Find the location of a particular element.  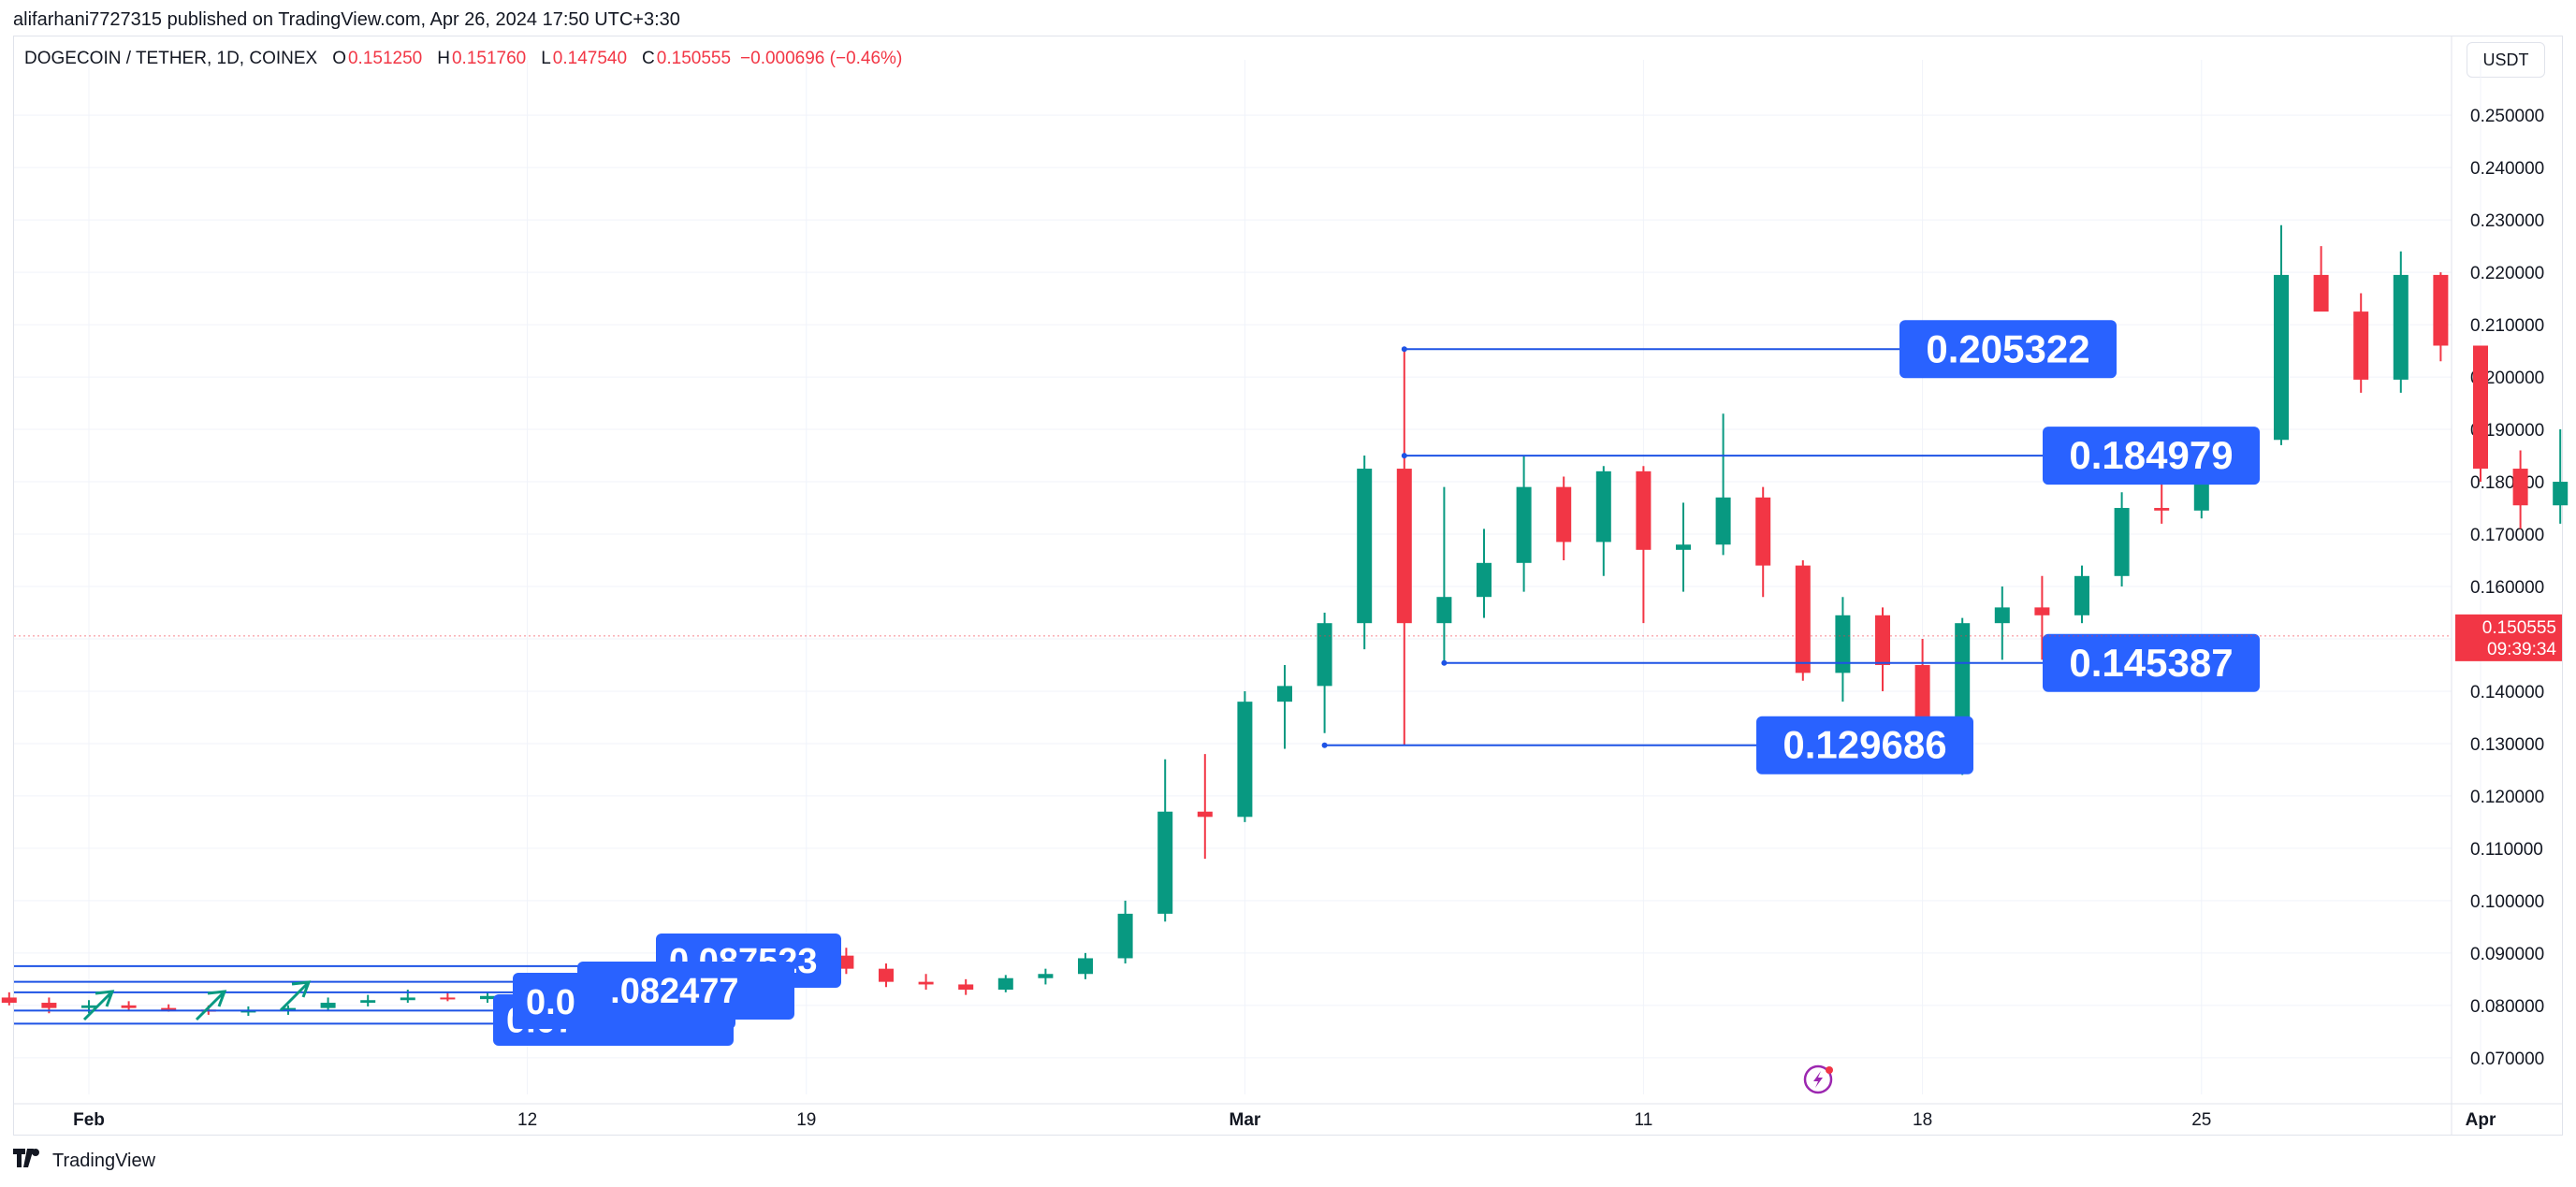

level-label-text: 0.184979 is located at coordinates (2151, 455).